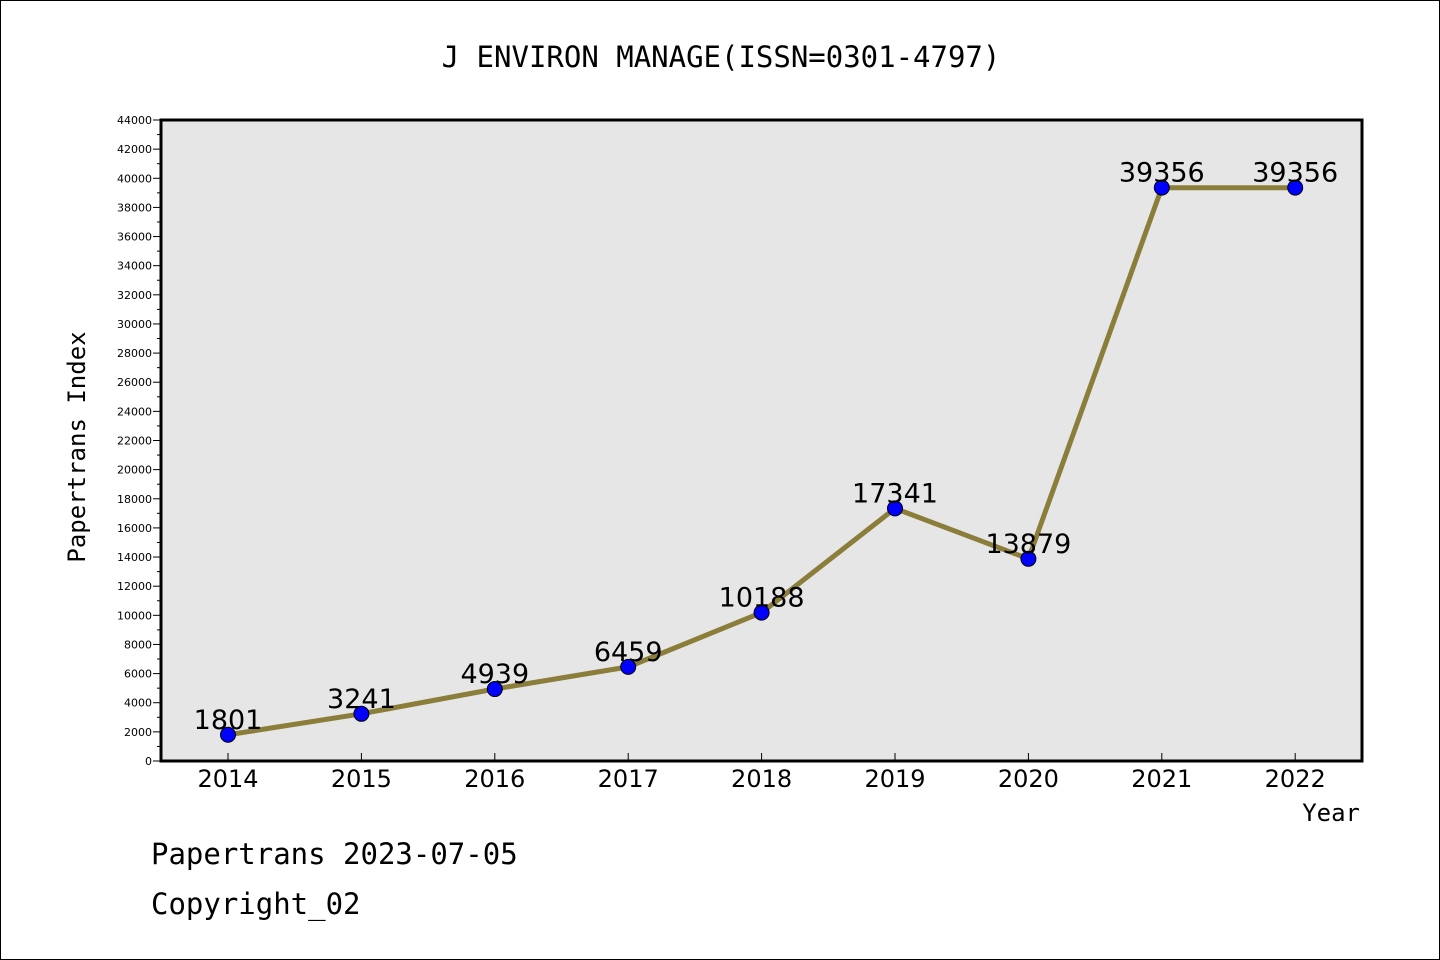  I want to click on y-tick-label: 24000, so click(134, 411).